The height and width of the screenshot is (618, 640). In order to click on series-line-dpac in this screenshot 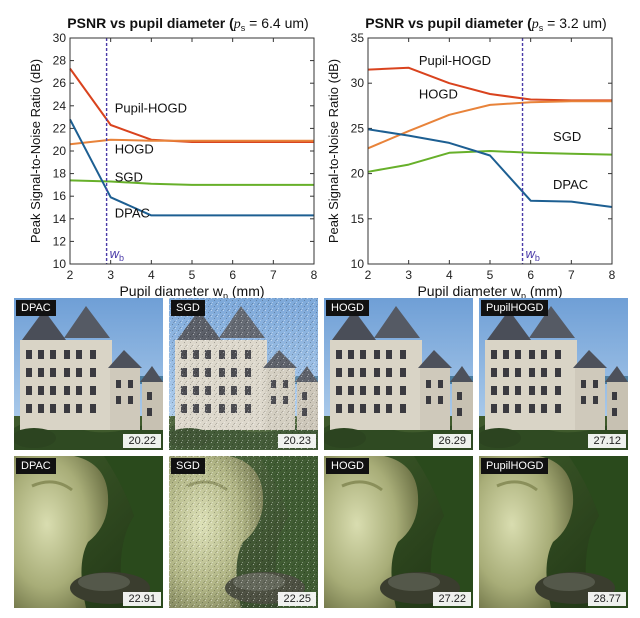, I will do `click(191, 167)`.